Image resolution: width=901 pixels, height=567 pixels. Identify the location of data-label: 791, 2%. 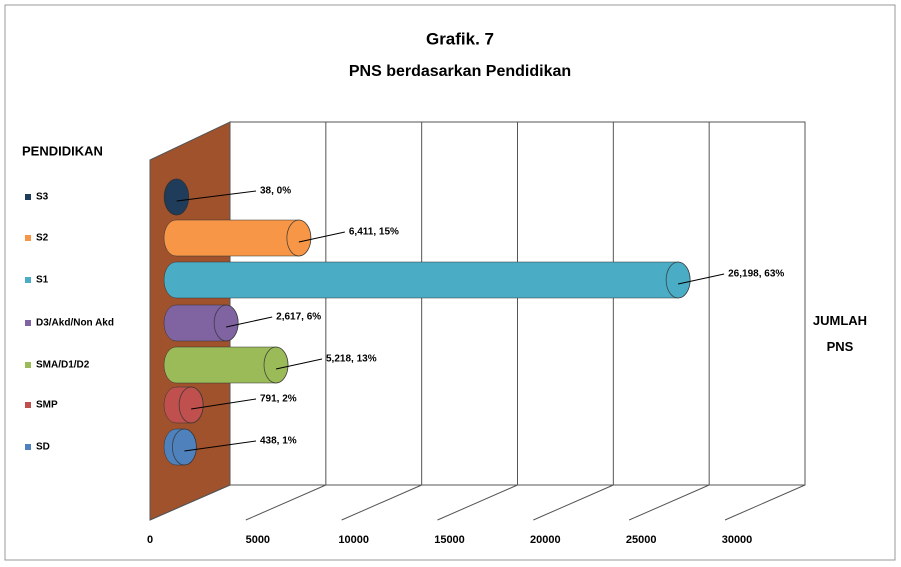
(278, 399).